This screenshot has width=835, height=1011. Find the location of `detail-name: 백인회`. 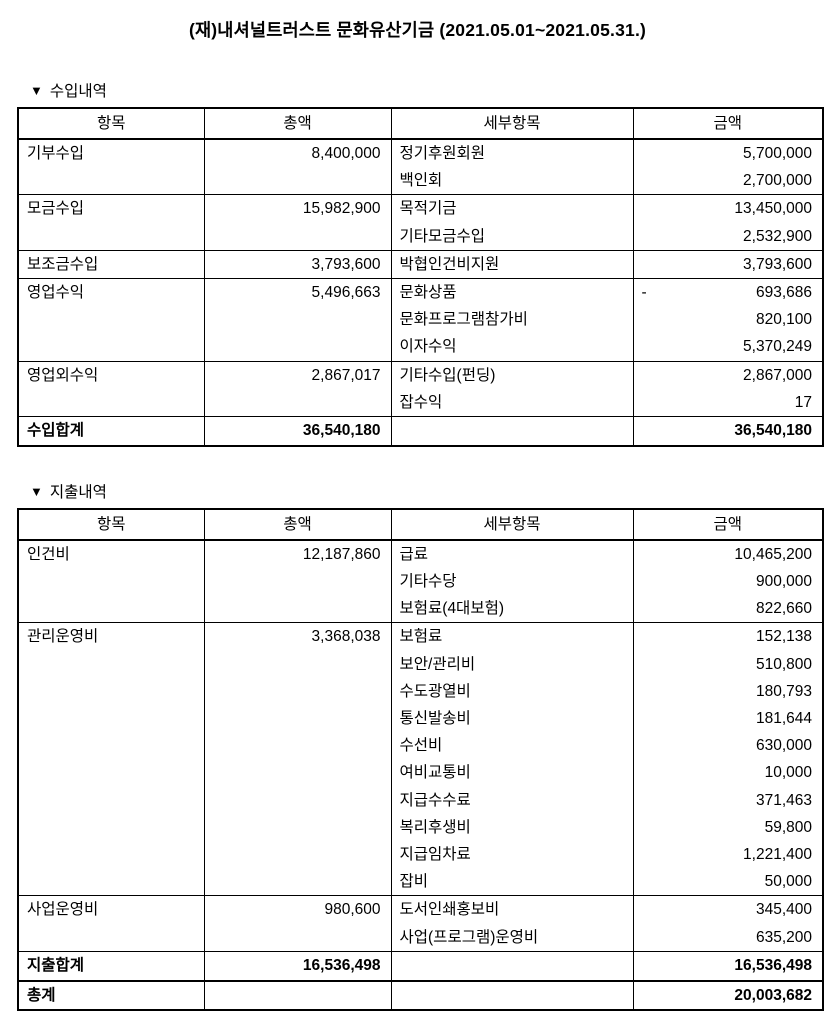

detail-name: 백인회 is located at coordinates (421, 181).